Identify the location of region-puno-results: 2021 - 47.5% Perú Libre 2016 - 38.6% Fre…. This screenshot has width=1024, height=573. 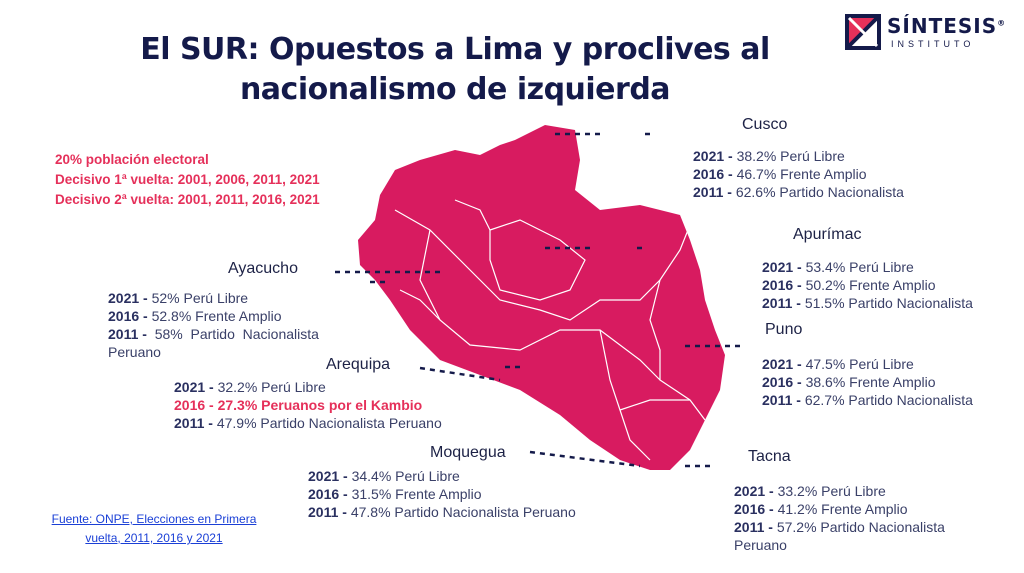
(867, 382).